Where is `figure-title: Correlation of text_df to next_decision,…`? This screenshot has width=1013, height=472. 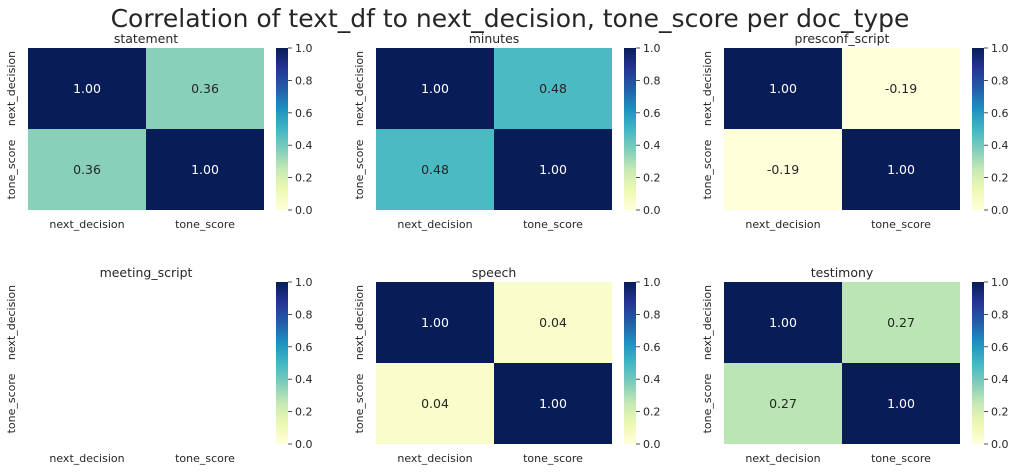
figure-title: Correlation of text_df to next_decision,… is located at coordinates (510, 18).